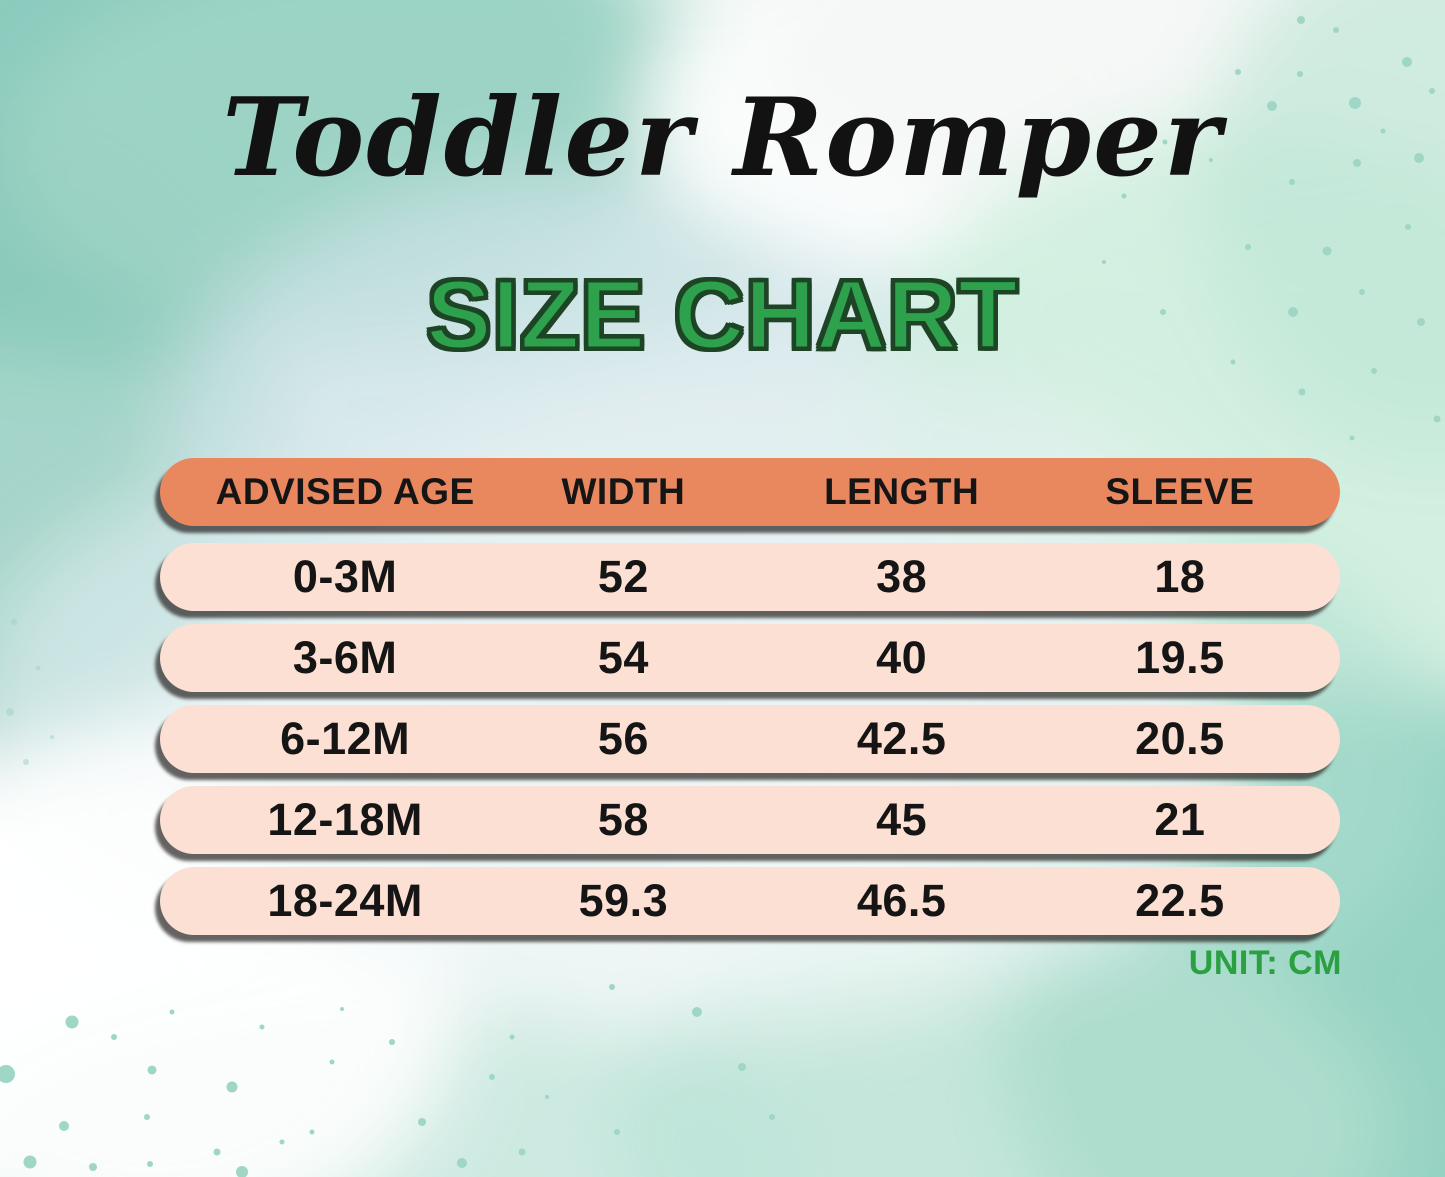  I want to click on cell-length: 38, so click(902, 576).